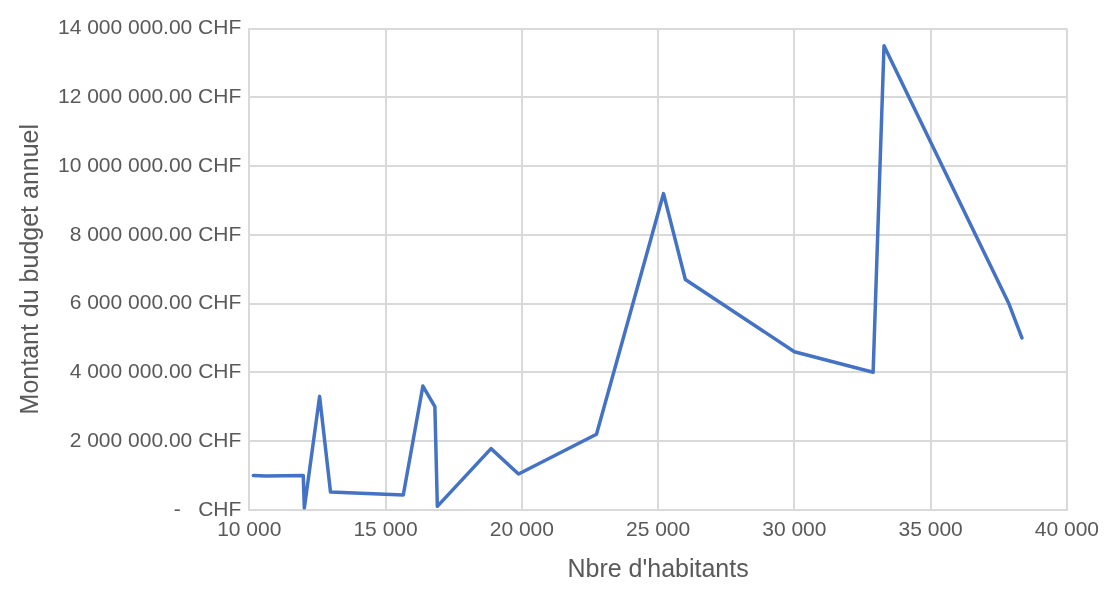 This screenshot has width=1115, height=601. Describe the element at coordinates (249, 529) in the screenshot. I see `x-tick-label: 10 000` at that location.